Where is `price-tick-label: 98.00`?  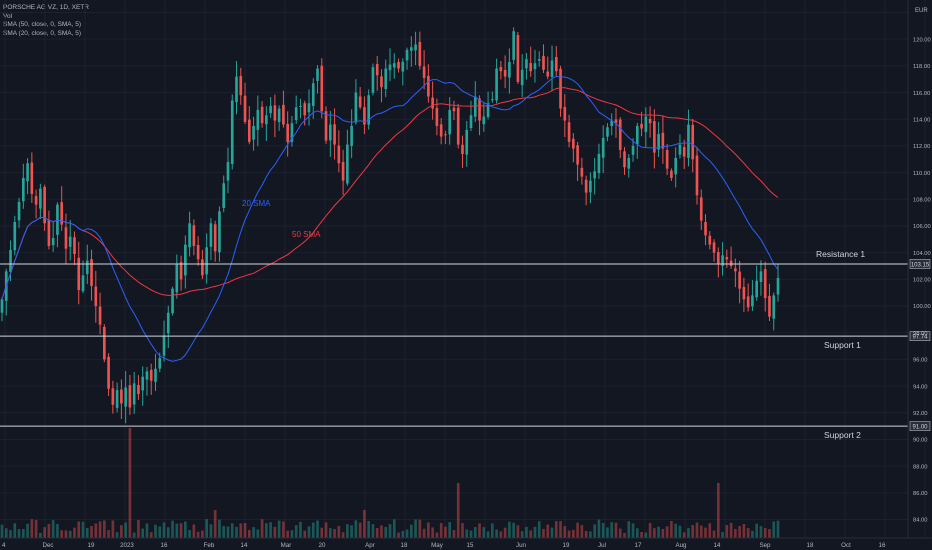 price-tick-label: 98.00 is located at coordinates (920, 334).